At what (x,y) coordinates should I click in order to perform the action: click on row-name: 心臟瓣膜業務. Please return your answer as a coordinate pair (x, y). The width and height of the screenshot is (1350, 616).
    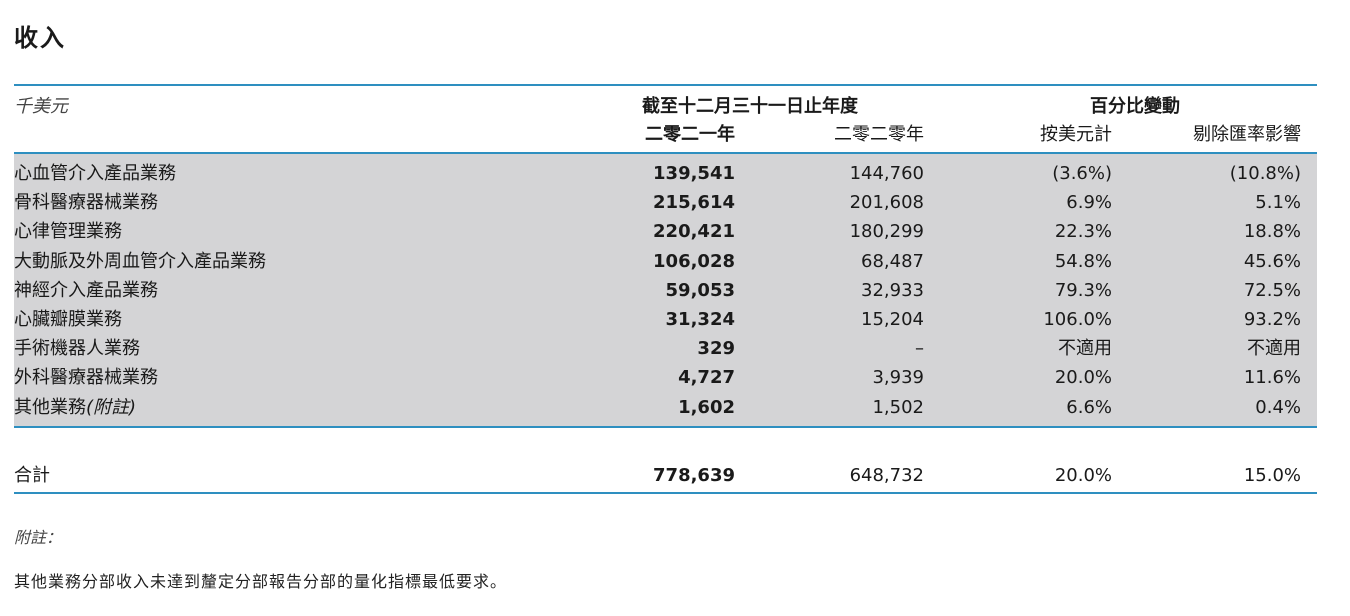
    Looking at the image, I should click on (68, 319).